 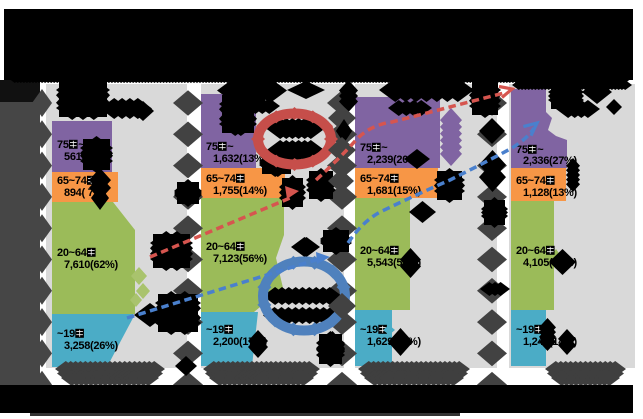 I want to click on svg-text: 1,128(13%), so click(x=550, y=193).